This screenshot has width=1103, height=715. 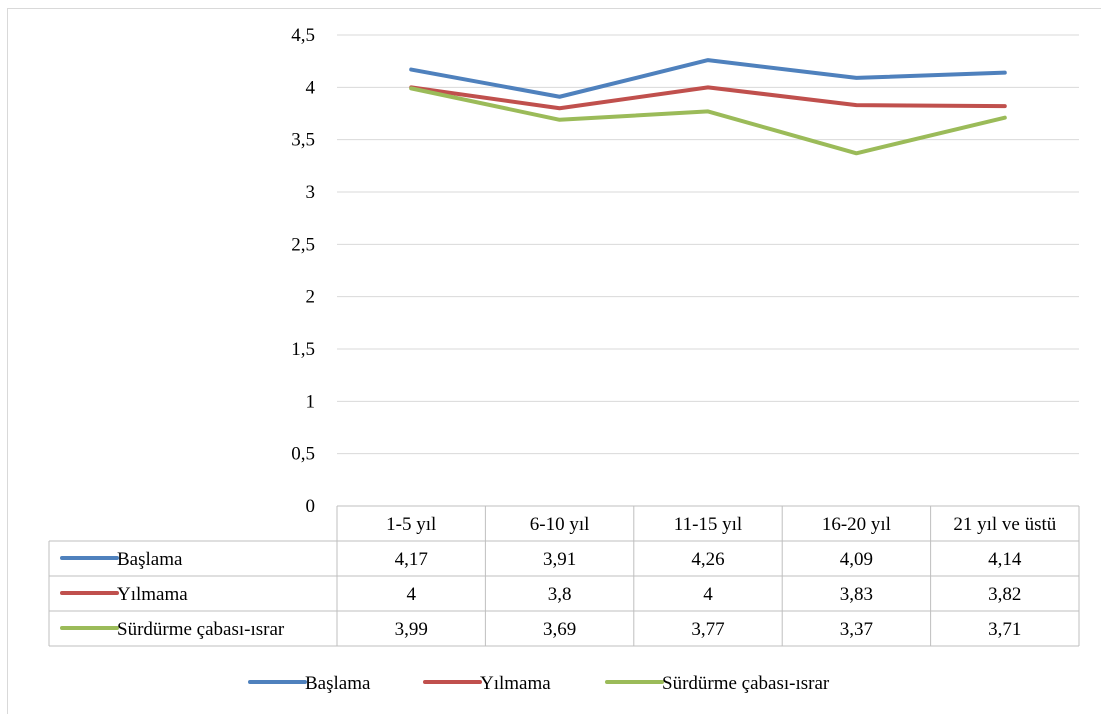 I want to click on y-tick-label: 0, so click(x=311, y=506).